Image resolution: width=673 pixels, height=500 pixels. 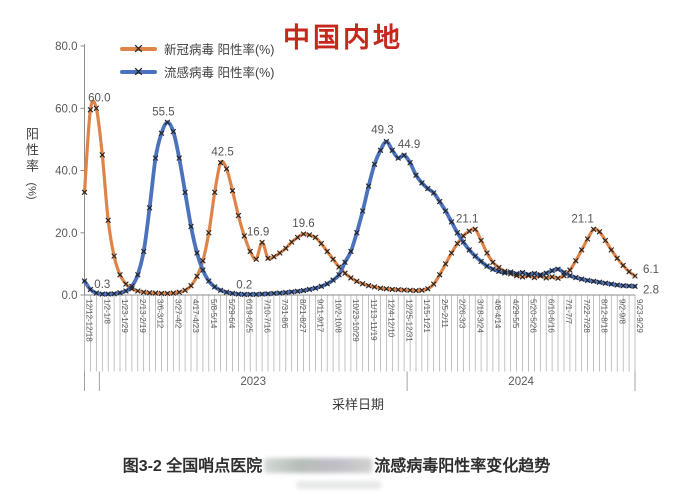 I want to click on svg-text: 12/12-12/18, so click(x=89, y=320).